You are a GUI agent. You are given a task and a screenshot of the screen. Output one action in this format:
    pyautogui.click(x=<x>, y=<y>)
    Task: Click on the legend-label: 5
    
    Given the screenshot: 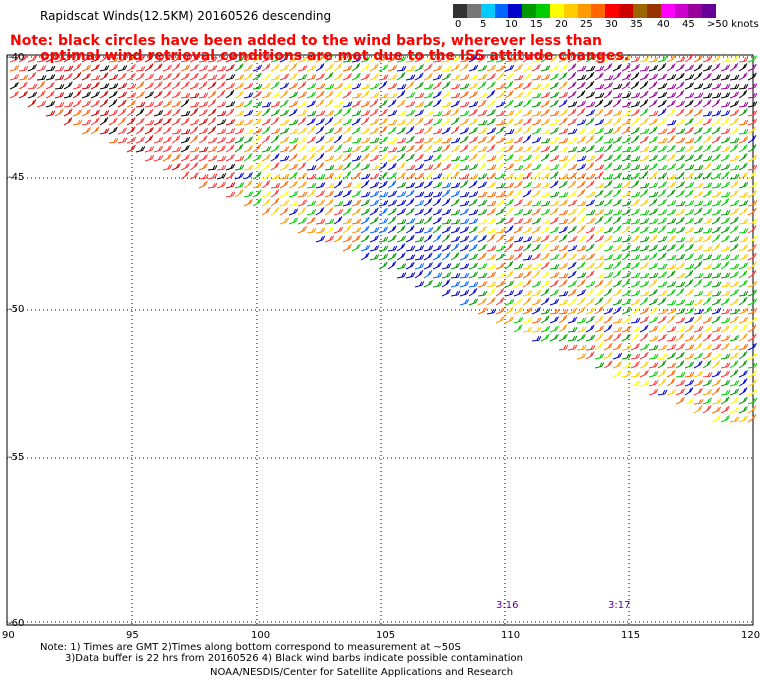 What is the action you would take?
    pyautogui.click(x=483, y=24)
    